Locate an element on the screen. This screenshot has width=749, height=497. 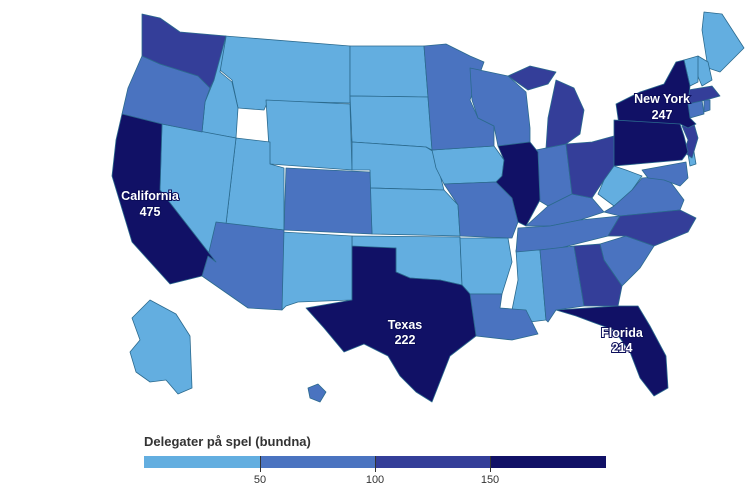
label-texas-value: 222 is located at coordinates (405, 340).